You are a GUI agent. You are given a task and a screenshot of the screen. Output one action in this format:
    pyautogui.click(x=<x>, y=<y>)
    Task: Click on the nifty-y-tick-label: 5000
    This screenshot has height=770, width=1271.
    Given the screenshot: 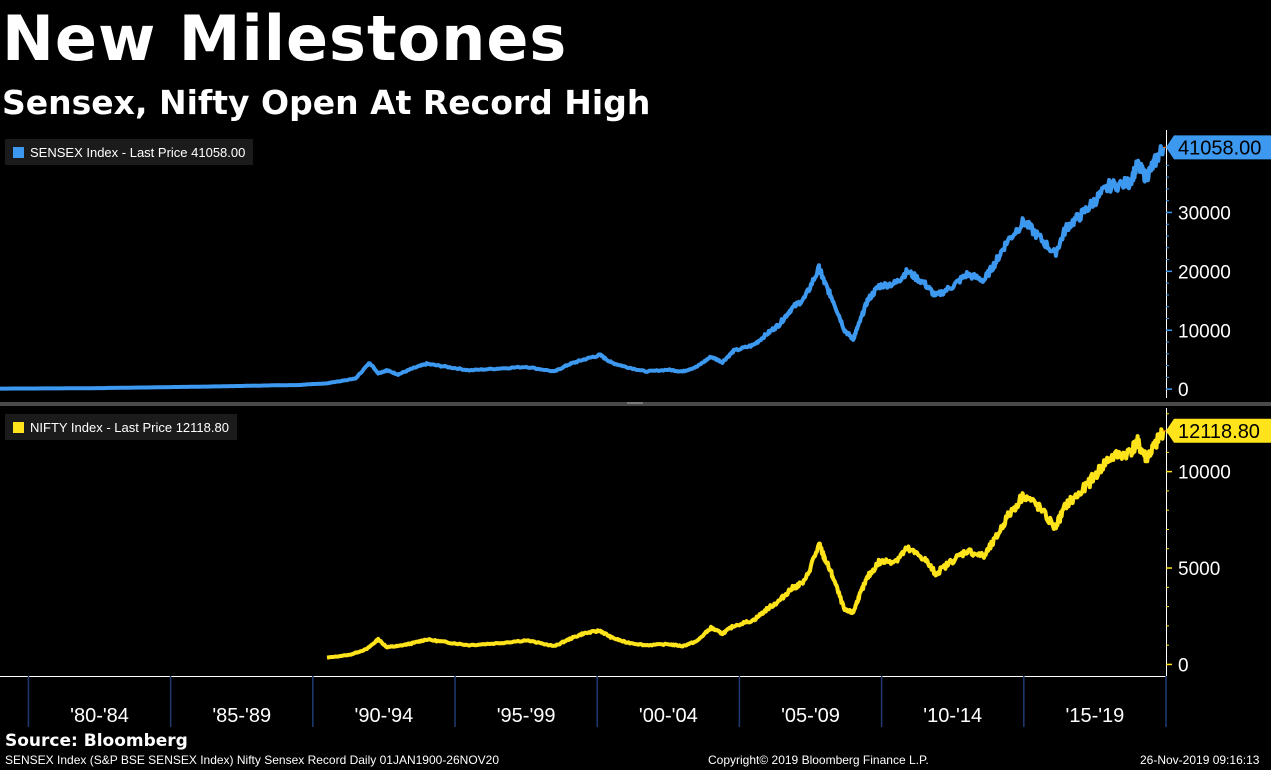 What is the action you would take?
    pyautogui.click(x=1199, y=569)
    